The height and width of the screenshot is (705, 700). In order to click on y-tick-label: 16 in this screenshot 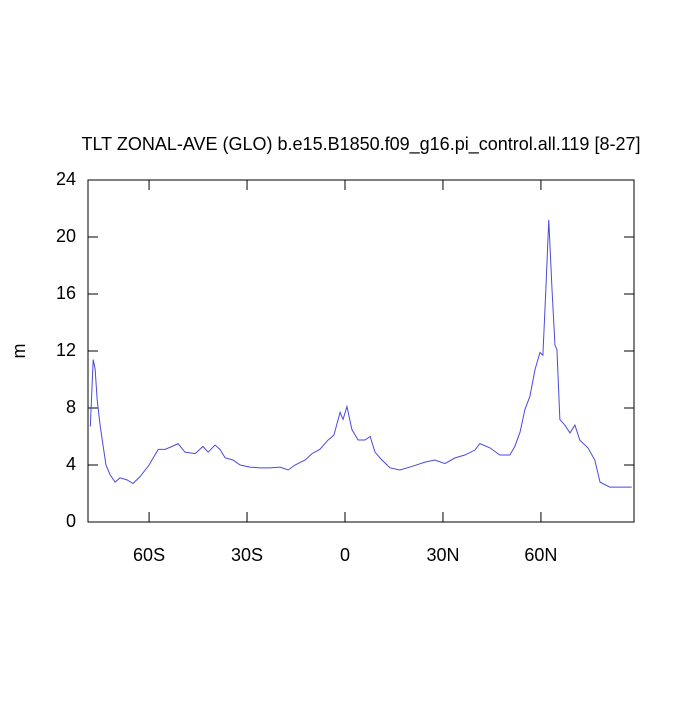, I will do `click(66, 293)`.